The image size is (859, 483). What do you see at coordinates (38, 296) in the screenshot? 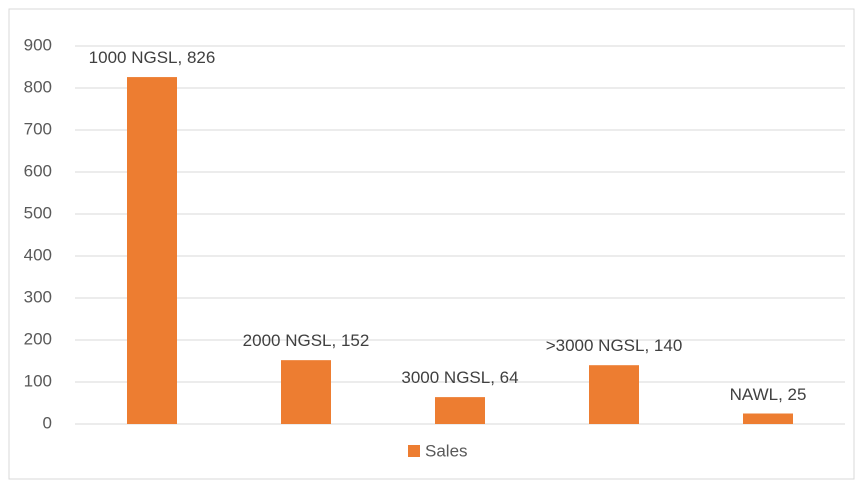
I see `y-tick-label: 300` at bounding box center [38, 296].